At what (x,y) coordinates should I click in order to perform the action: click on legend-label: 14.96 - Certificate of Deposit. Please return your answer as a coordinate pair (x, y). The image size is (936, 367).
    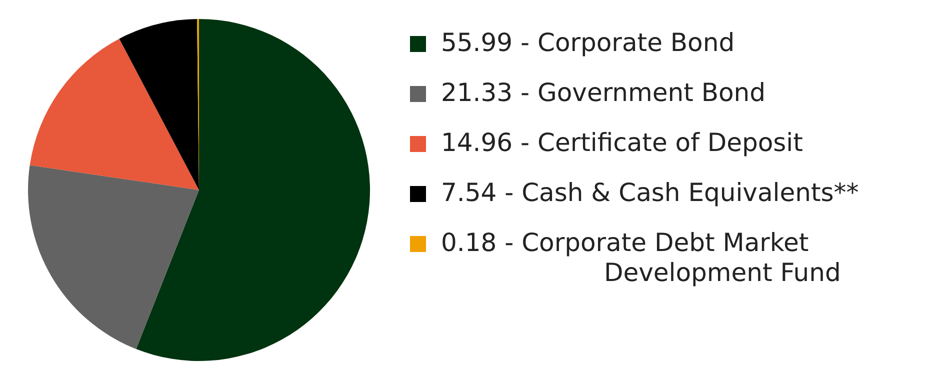
    Looking at the image, I should click on (622, 143).